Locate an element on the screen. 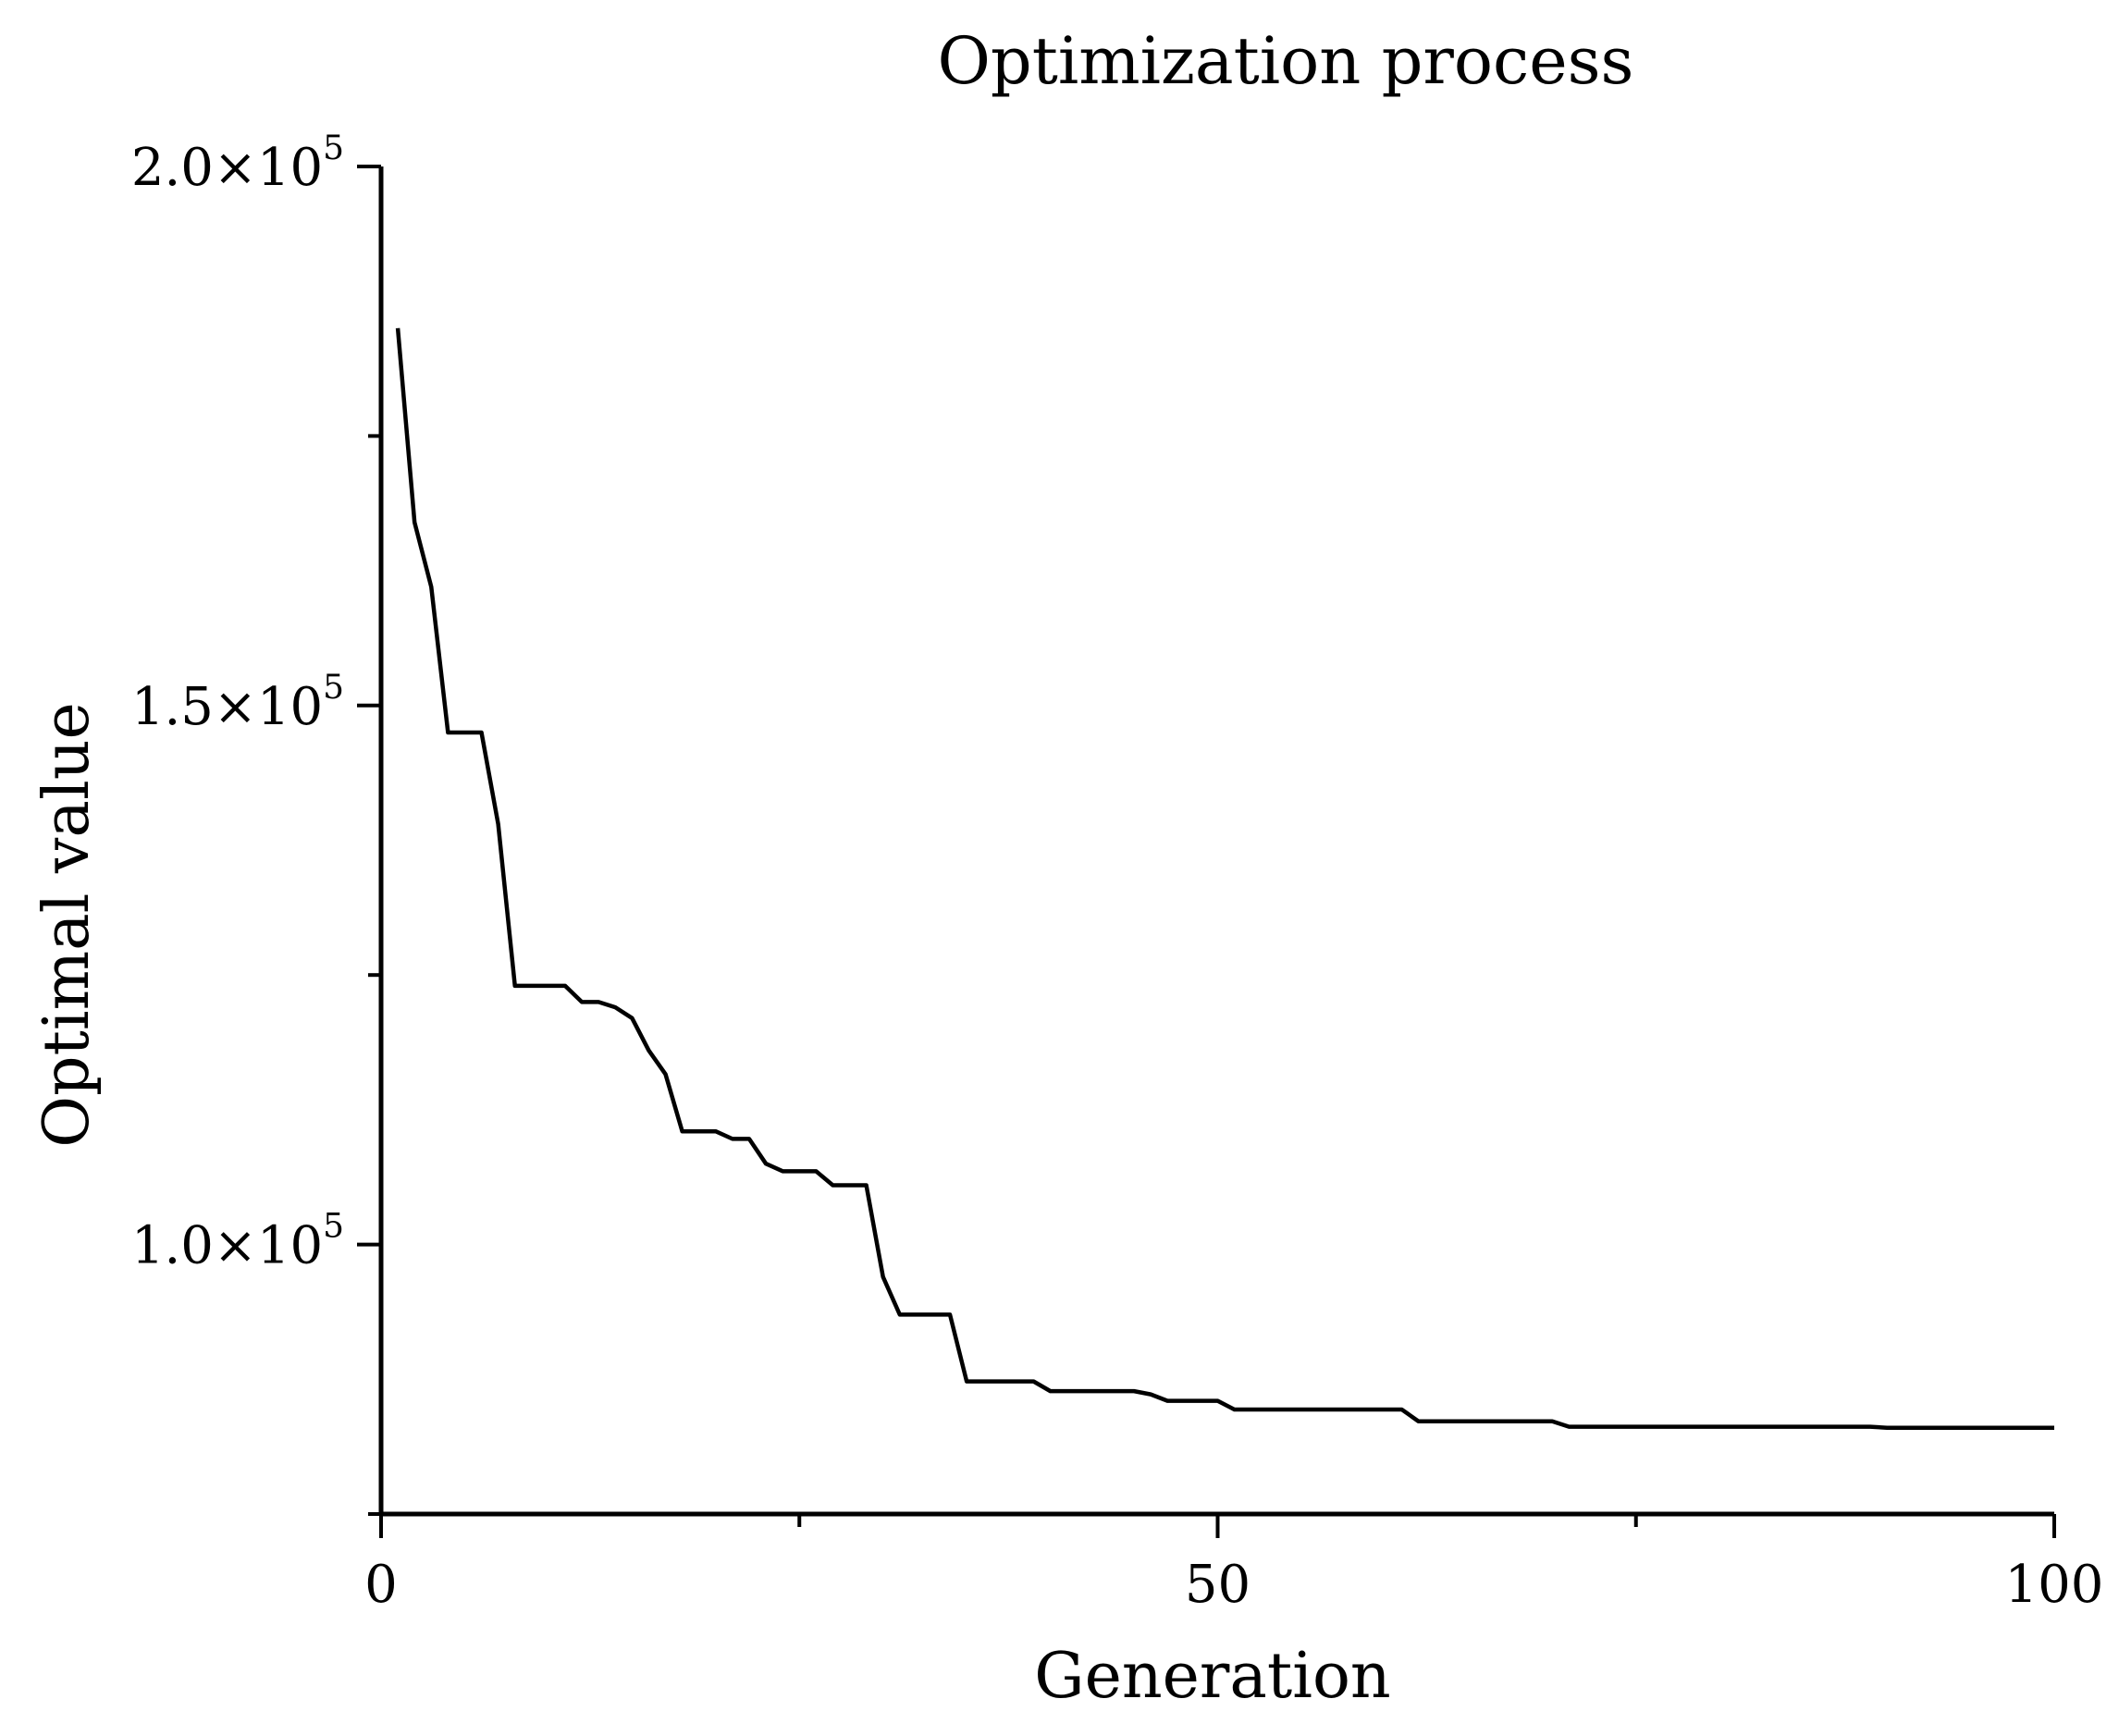  x-tick-label: 100 is located at coordinates (2054, 1585).